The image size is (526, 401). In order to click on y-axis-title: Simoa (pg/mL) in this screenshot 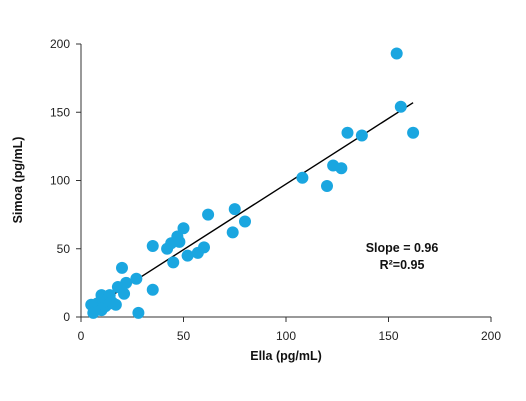, I will do `click(18, 180)`.